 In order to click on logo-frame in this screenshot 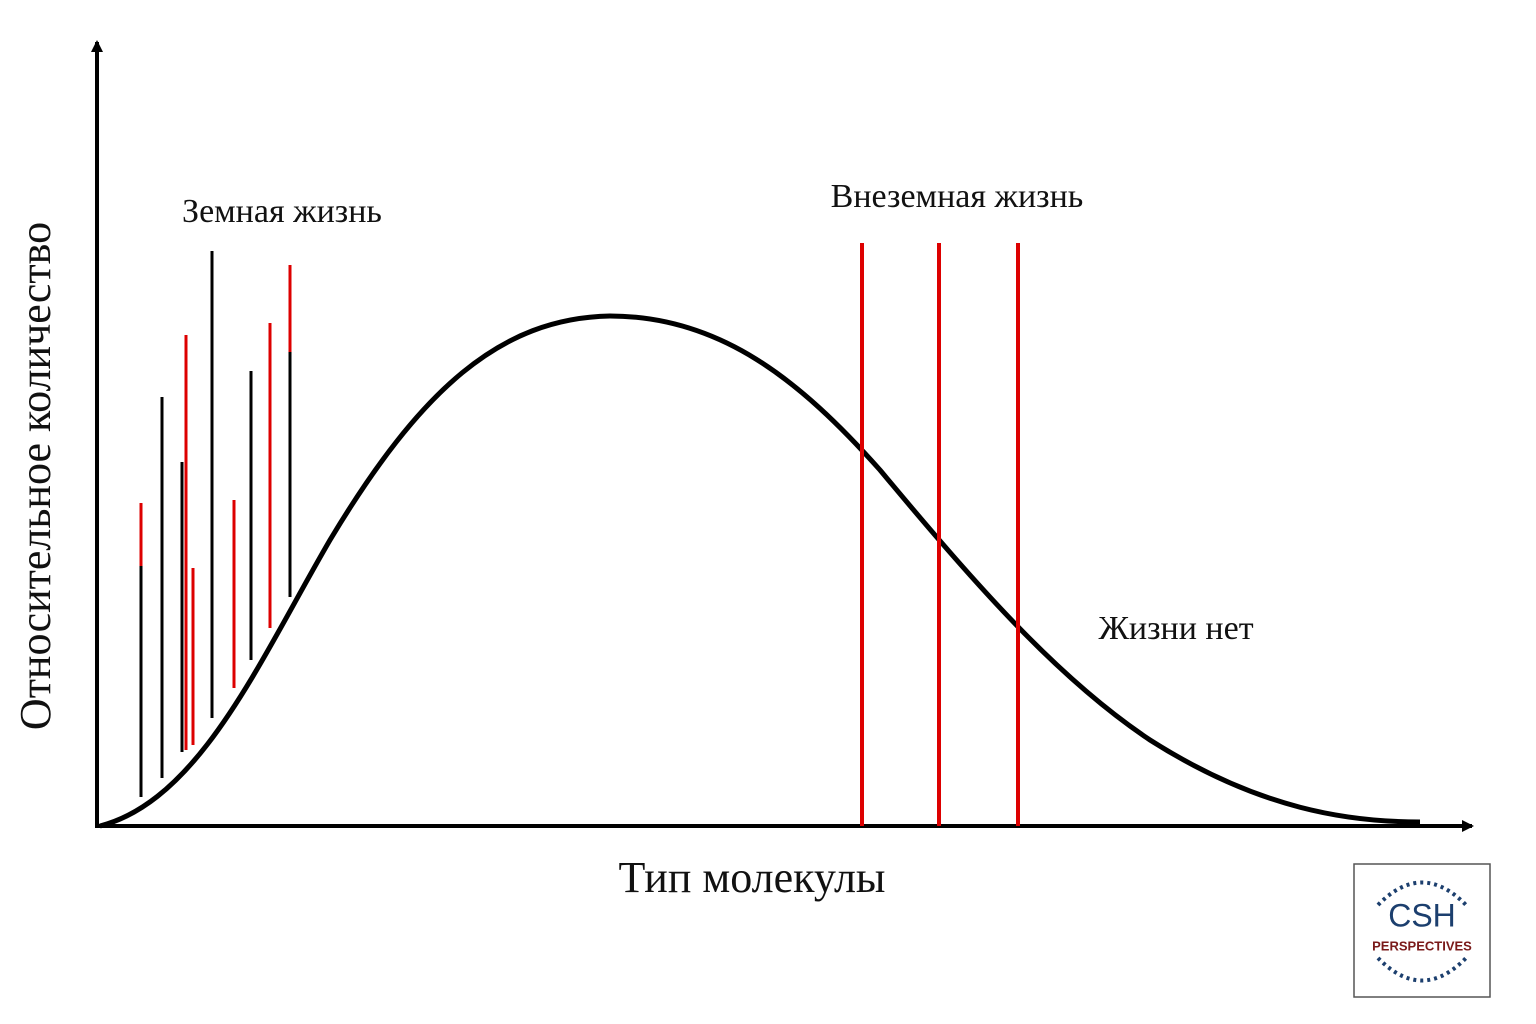, I will do `click(1422, 930)`.